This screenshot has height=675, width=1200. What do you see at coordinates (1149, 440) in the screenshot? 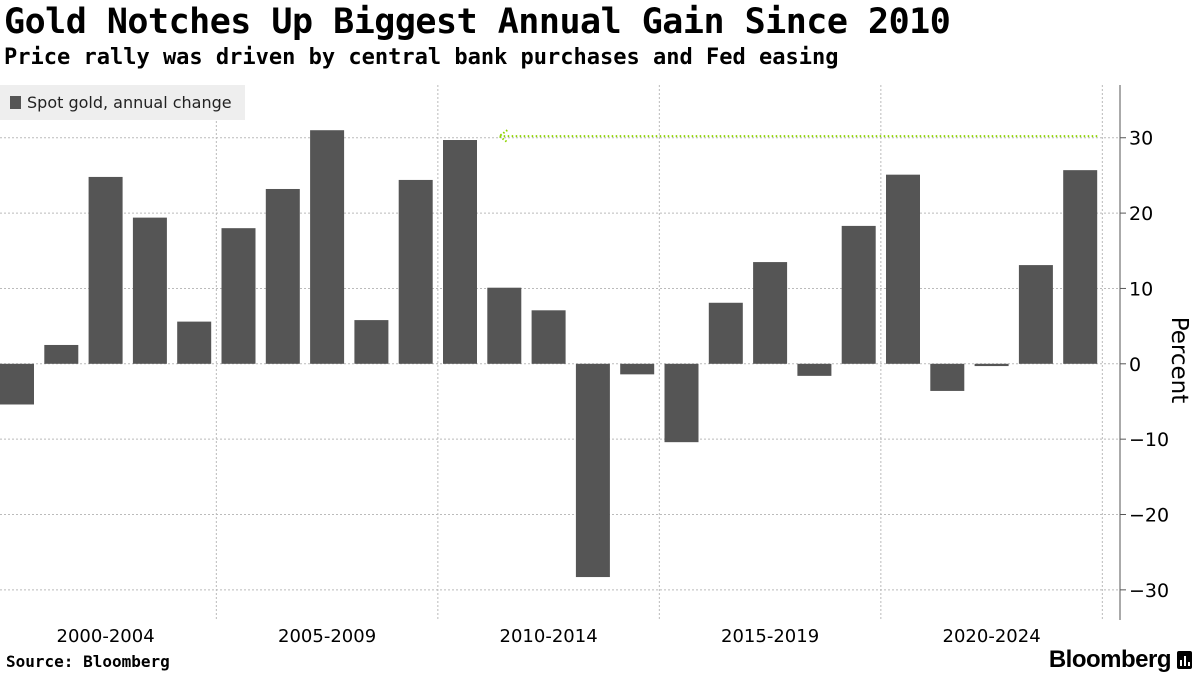
I see `y-tick-label: −10` at bounding box center [1149, 440].